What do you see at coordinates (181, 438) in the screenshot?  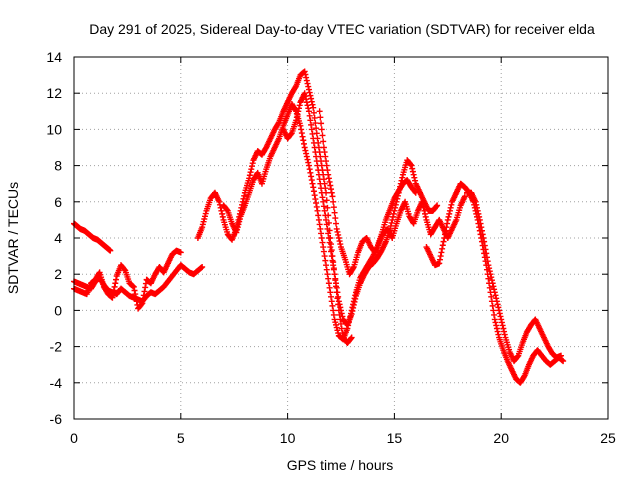 I see `x-tick-label: 5` at bounding box center [181, 438].